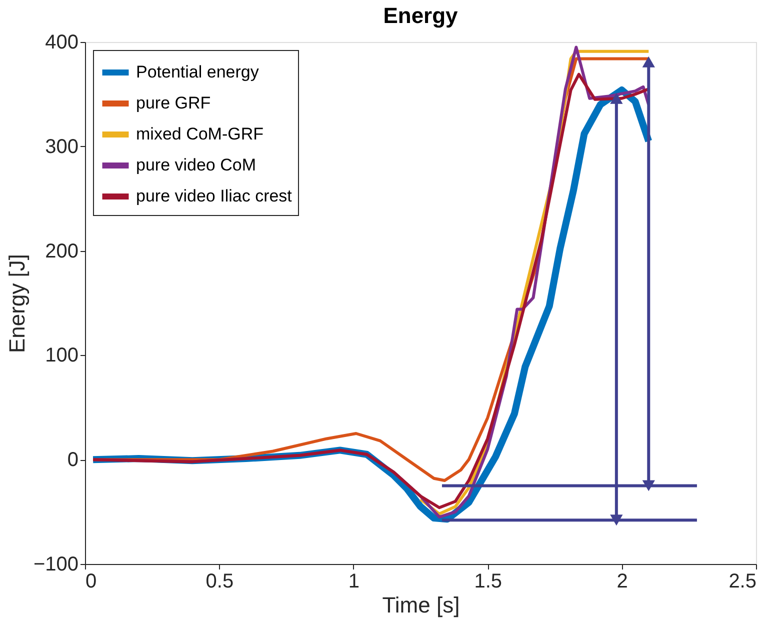  I want to click on x-tick-label: 2.5, so click(742, 581).